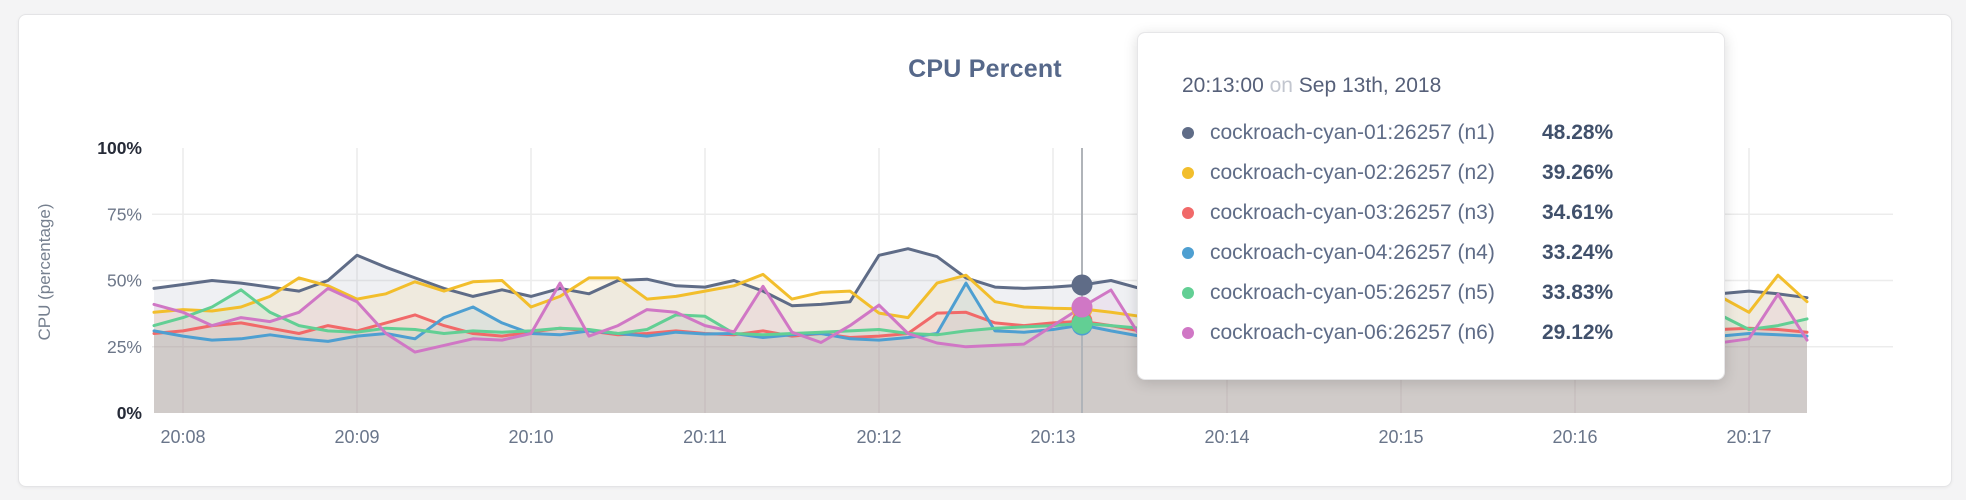  Describe the element at coordinates (1578, 252) in the screenshot. I see `series-value: 33.24%` at that location.